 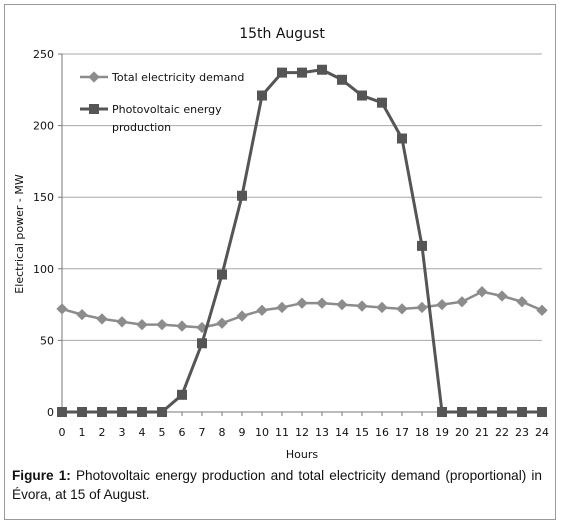 I want to click on y-tick-label: 100, so click(x=43, y=269).